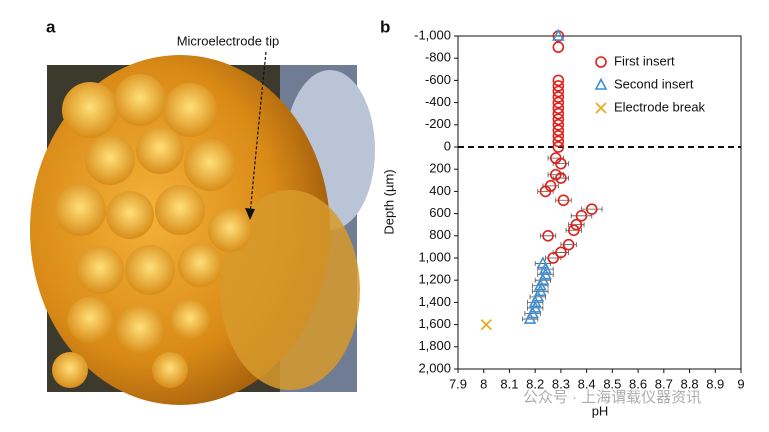 This screenshot has width=769, height=432. I want to click on x-tick-label: 8.1, so click(509, 383).